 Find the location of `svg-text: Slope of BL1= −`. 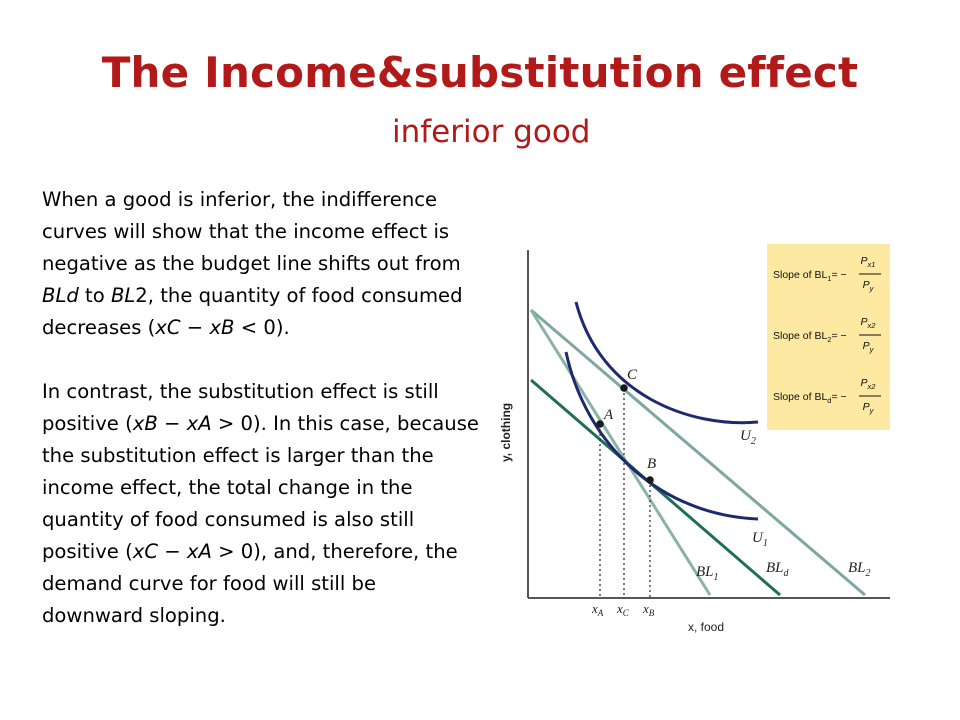

svg-text: Slope of BL1= − is located at coordinates (810, 276).